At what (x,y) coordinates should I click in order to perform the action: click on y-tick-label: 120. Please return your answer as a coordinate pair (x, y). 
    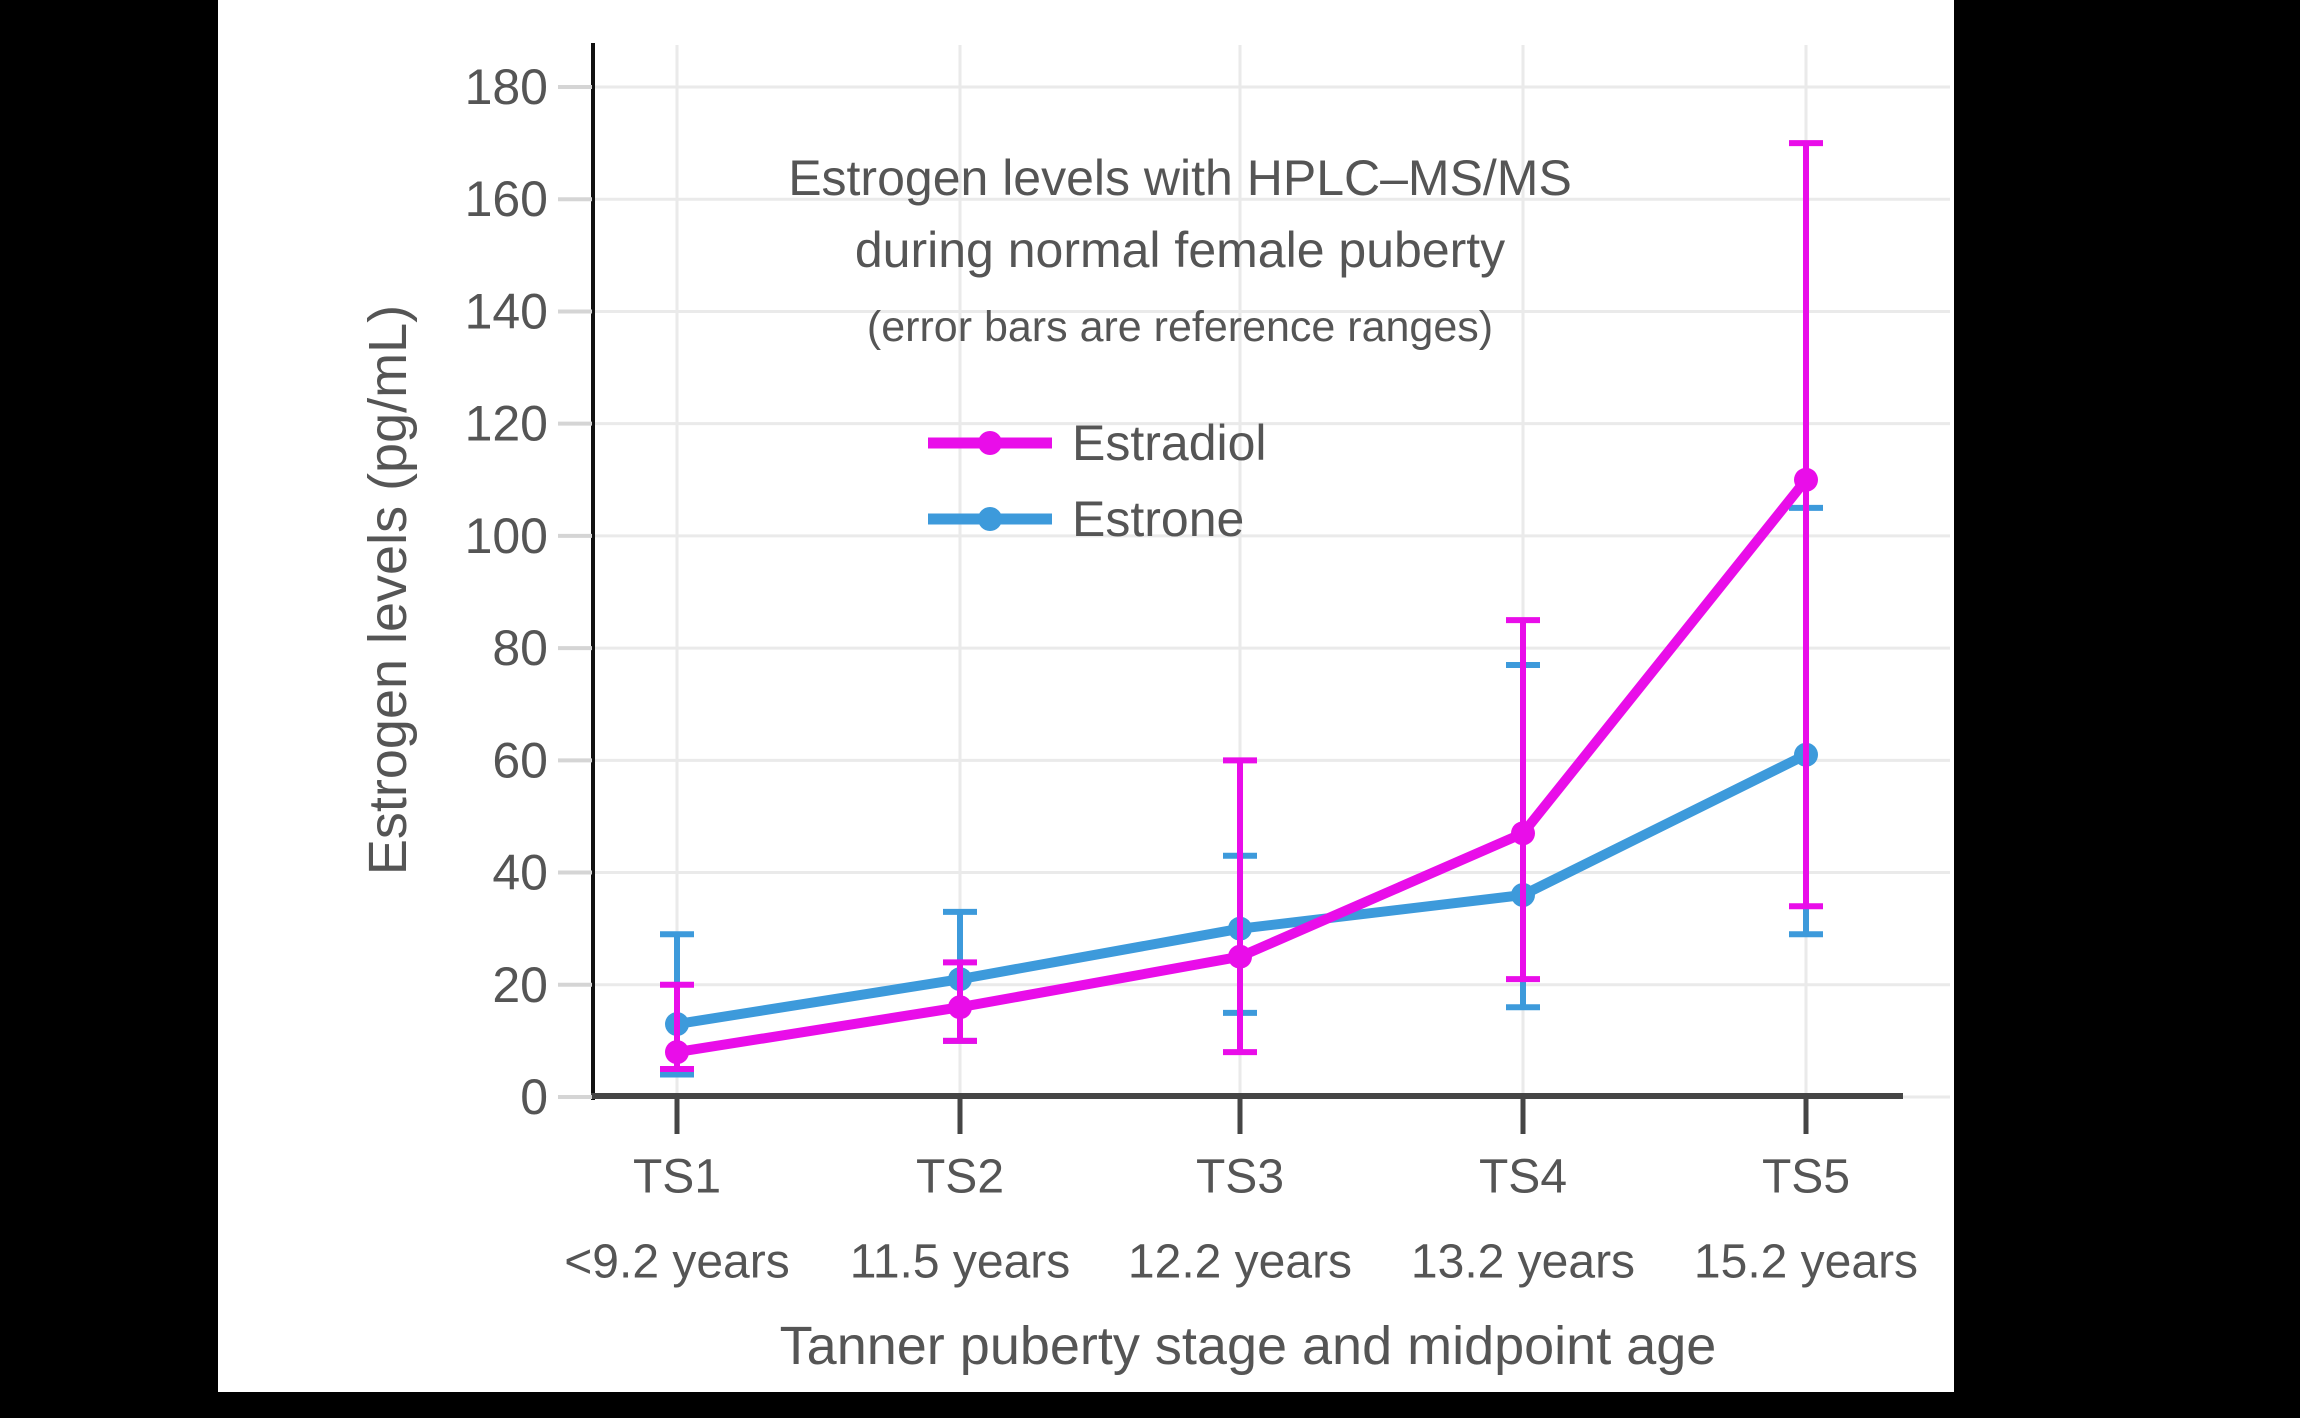
    Looking at the image, I should click on (506, 424).